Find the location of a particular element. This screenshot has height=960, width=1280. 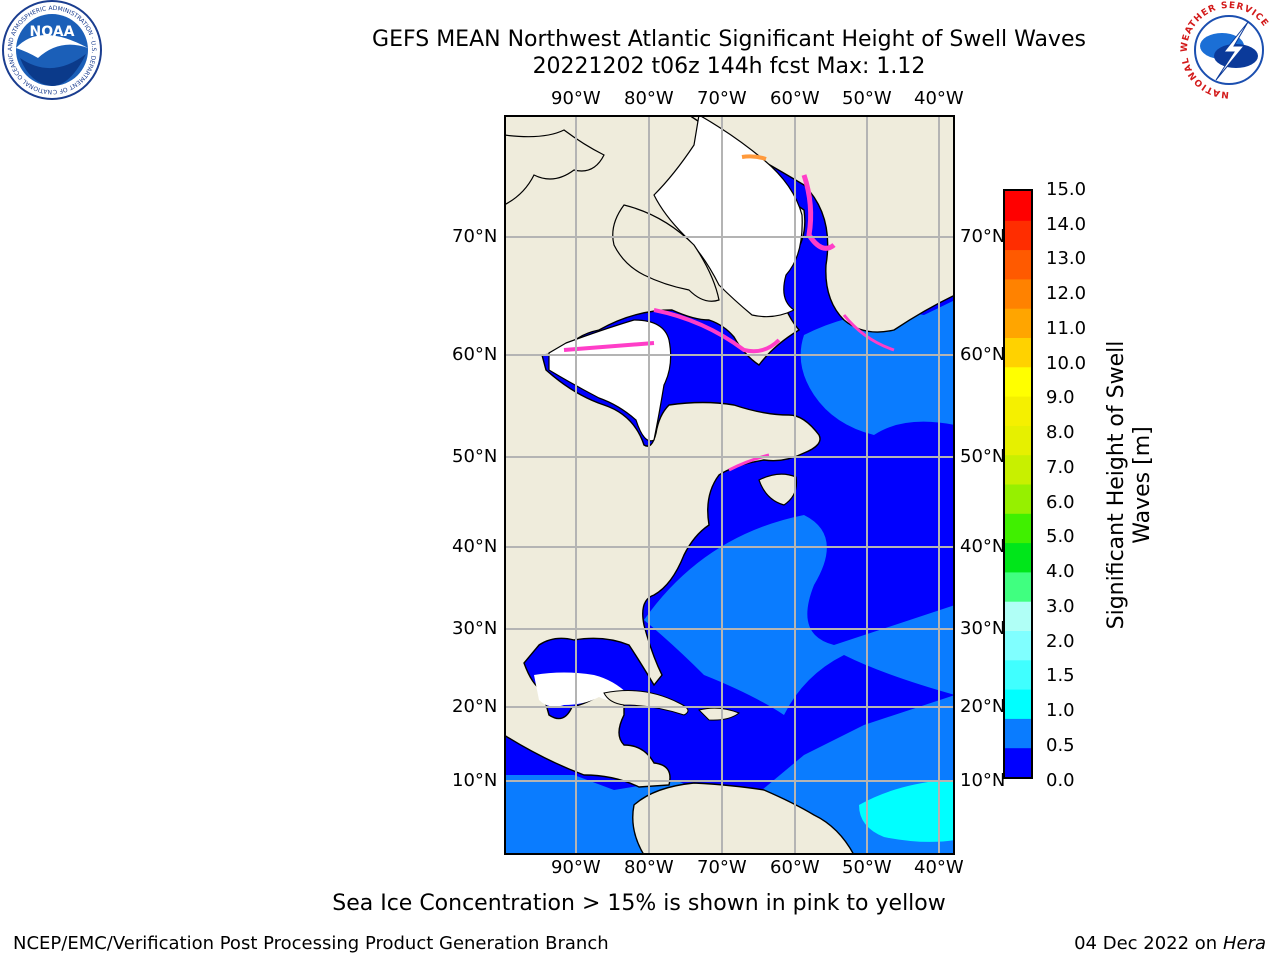

colorbar-label: 15.0 is located at coordinates (1066, 189).